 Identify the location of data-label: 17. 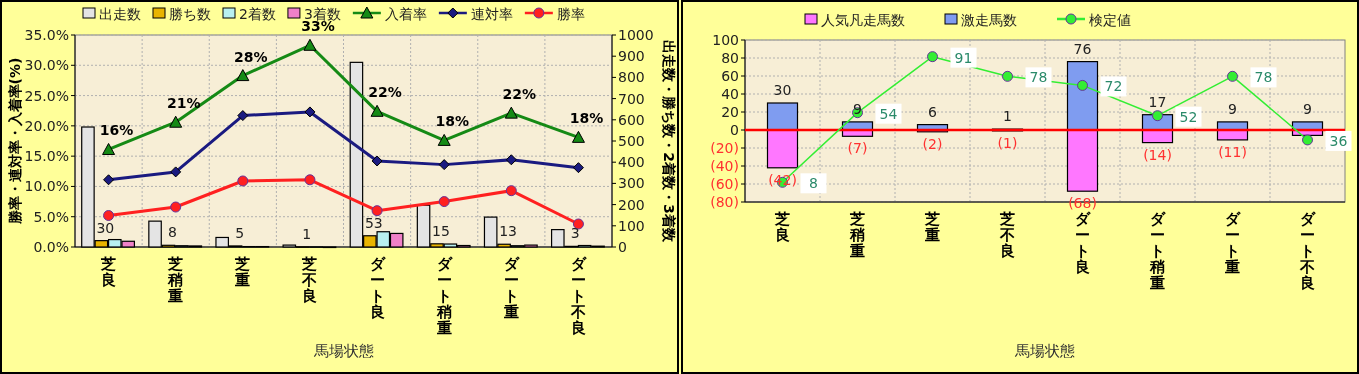
(1157, 101).